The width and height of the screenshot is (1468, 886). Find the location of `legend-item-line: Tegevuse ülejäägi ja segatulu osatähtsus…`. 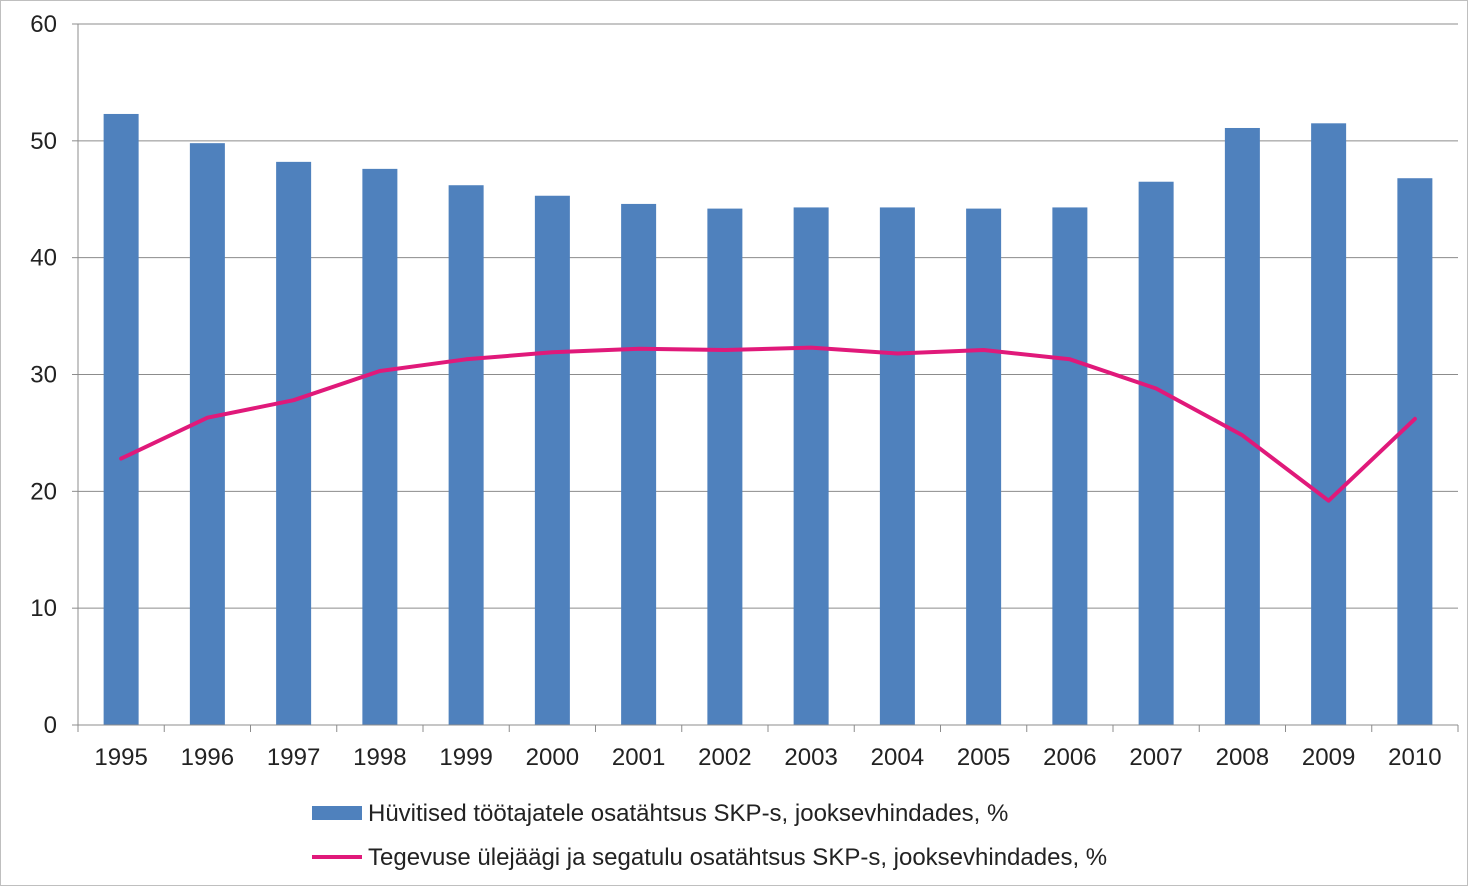

legend-item-line: Tegevuse ülejäägi ja segatulu osatähtsus… is located at coordinates (709, 857).